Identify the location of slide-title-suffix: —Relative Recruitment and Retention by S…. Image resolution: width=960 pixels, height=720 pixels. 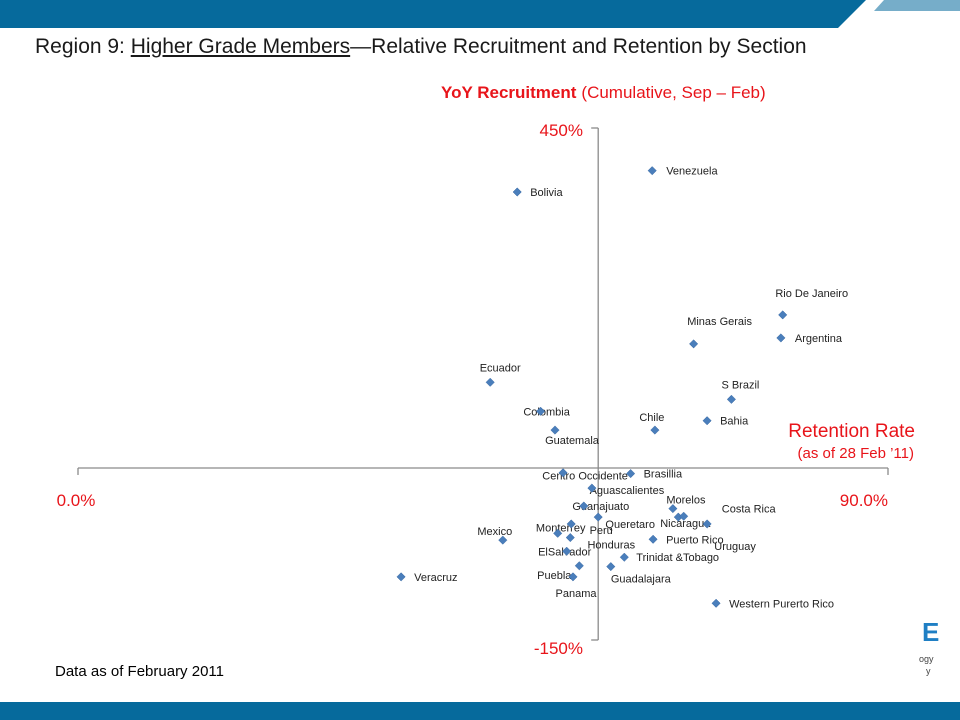
(578, 46).